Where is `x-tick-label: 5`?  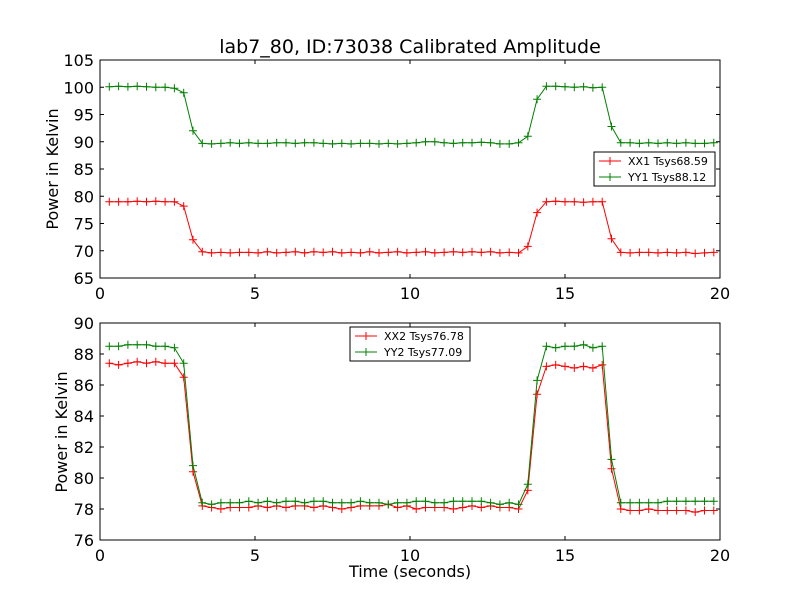 x-tick-label: 5 is located at coordinates (255, 555).